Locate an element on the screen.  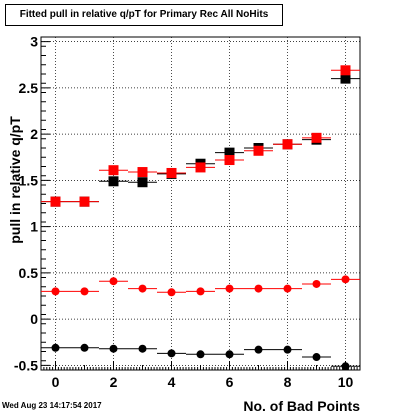
y-tick-label: -0.5 is located at coordinates (26, 365).